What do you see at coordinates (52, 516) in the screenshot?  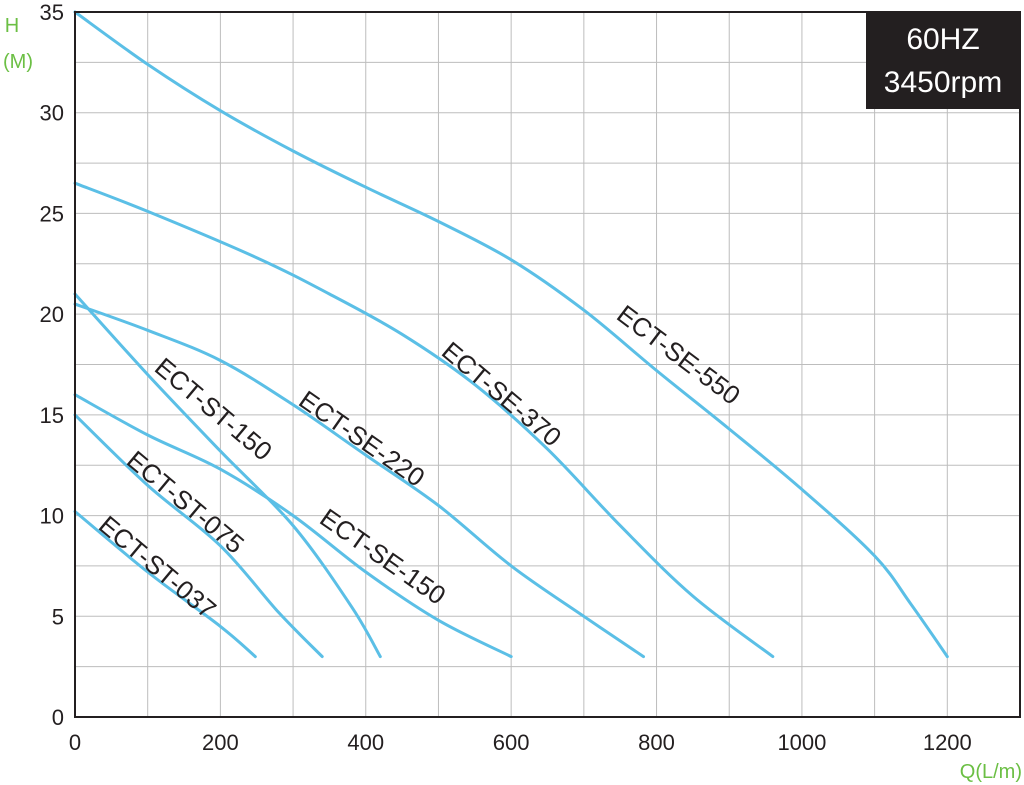 I see `y-tick-label: 10` at bounding box center [52, 516].